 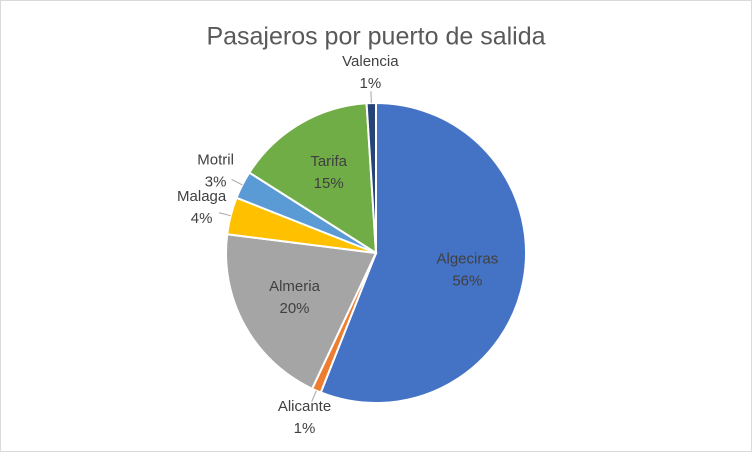 I want to click on data-label-name: Motril, so click(x=215, y=159).